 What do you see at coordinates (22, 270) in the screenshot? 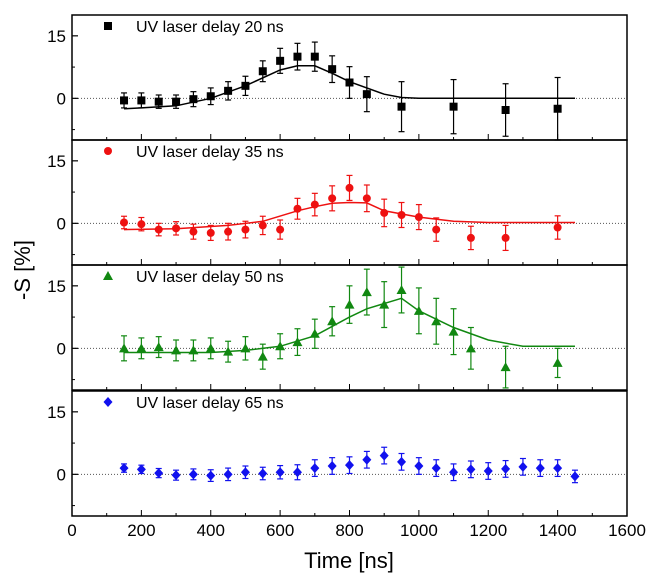
I see `y-axis-title: -S [%]` at bounding box center [22, 270].